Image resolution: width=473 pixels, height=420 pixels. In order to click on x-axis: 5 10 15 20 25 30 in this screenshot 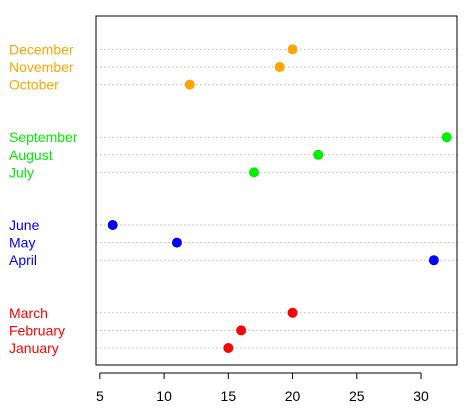, I will do `click(262, 388)`.